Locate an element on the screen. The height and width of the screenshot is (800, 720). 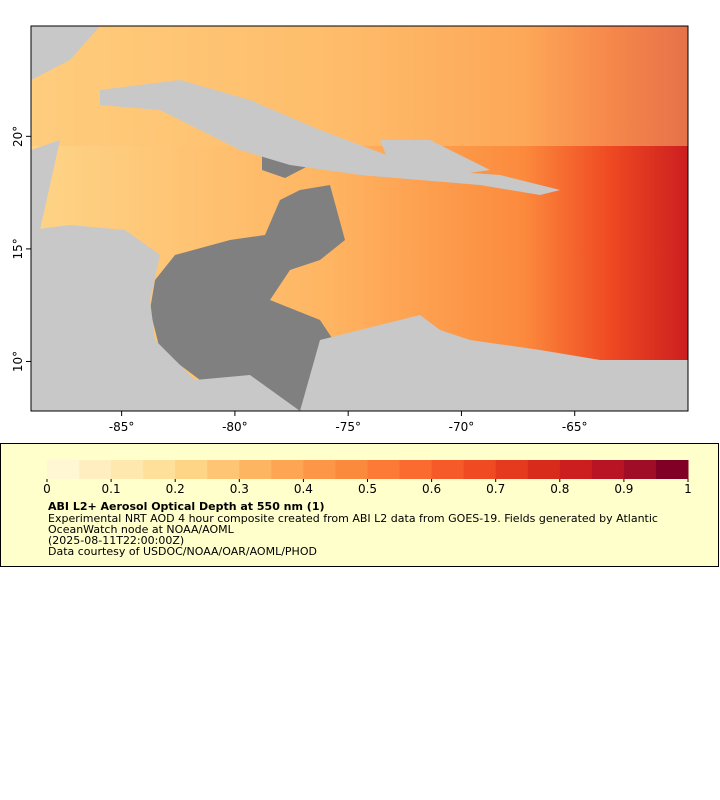
aod-field-north is located at coordinates (359, 86).